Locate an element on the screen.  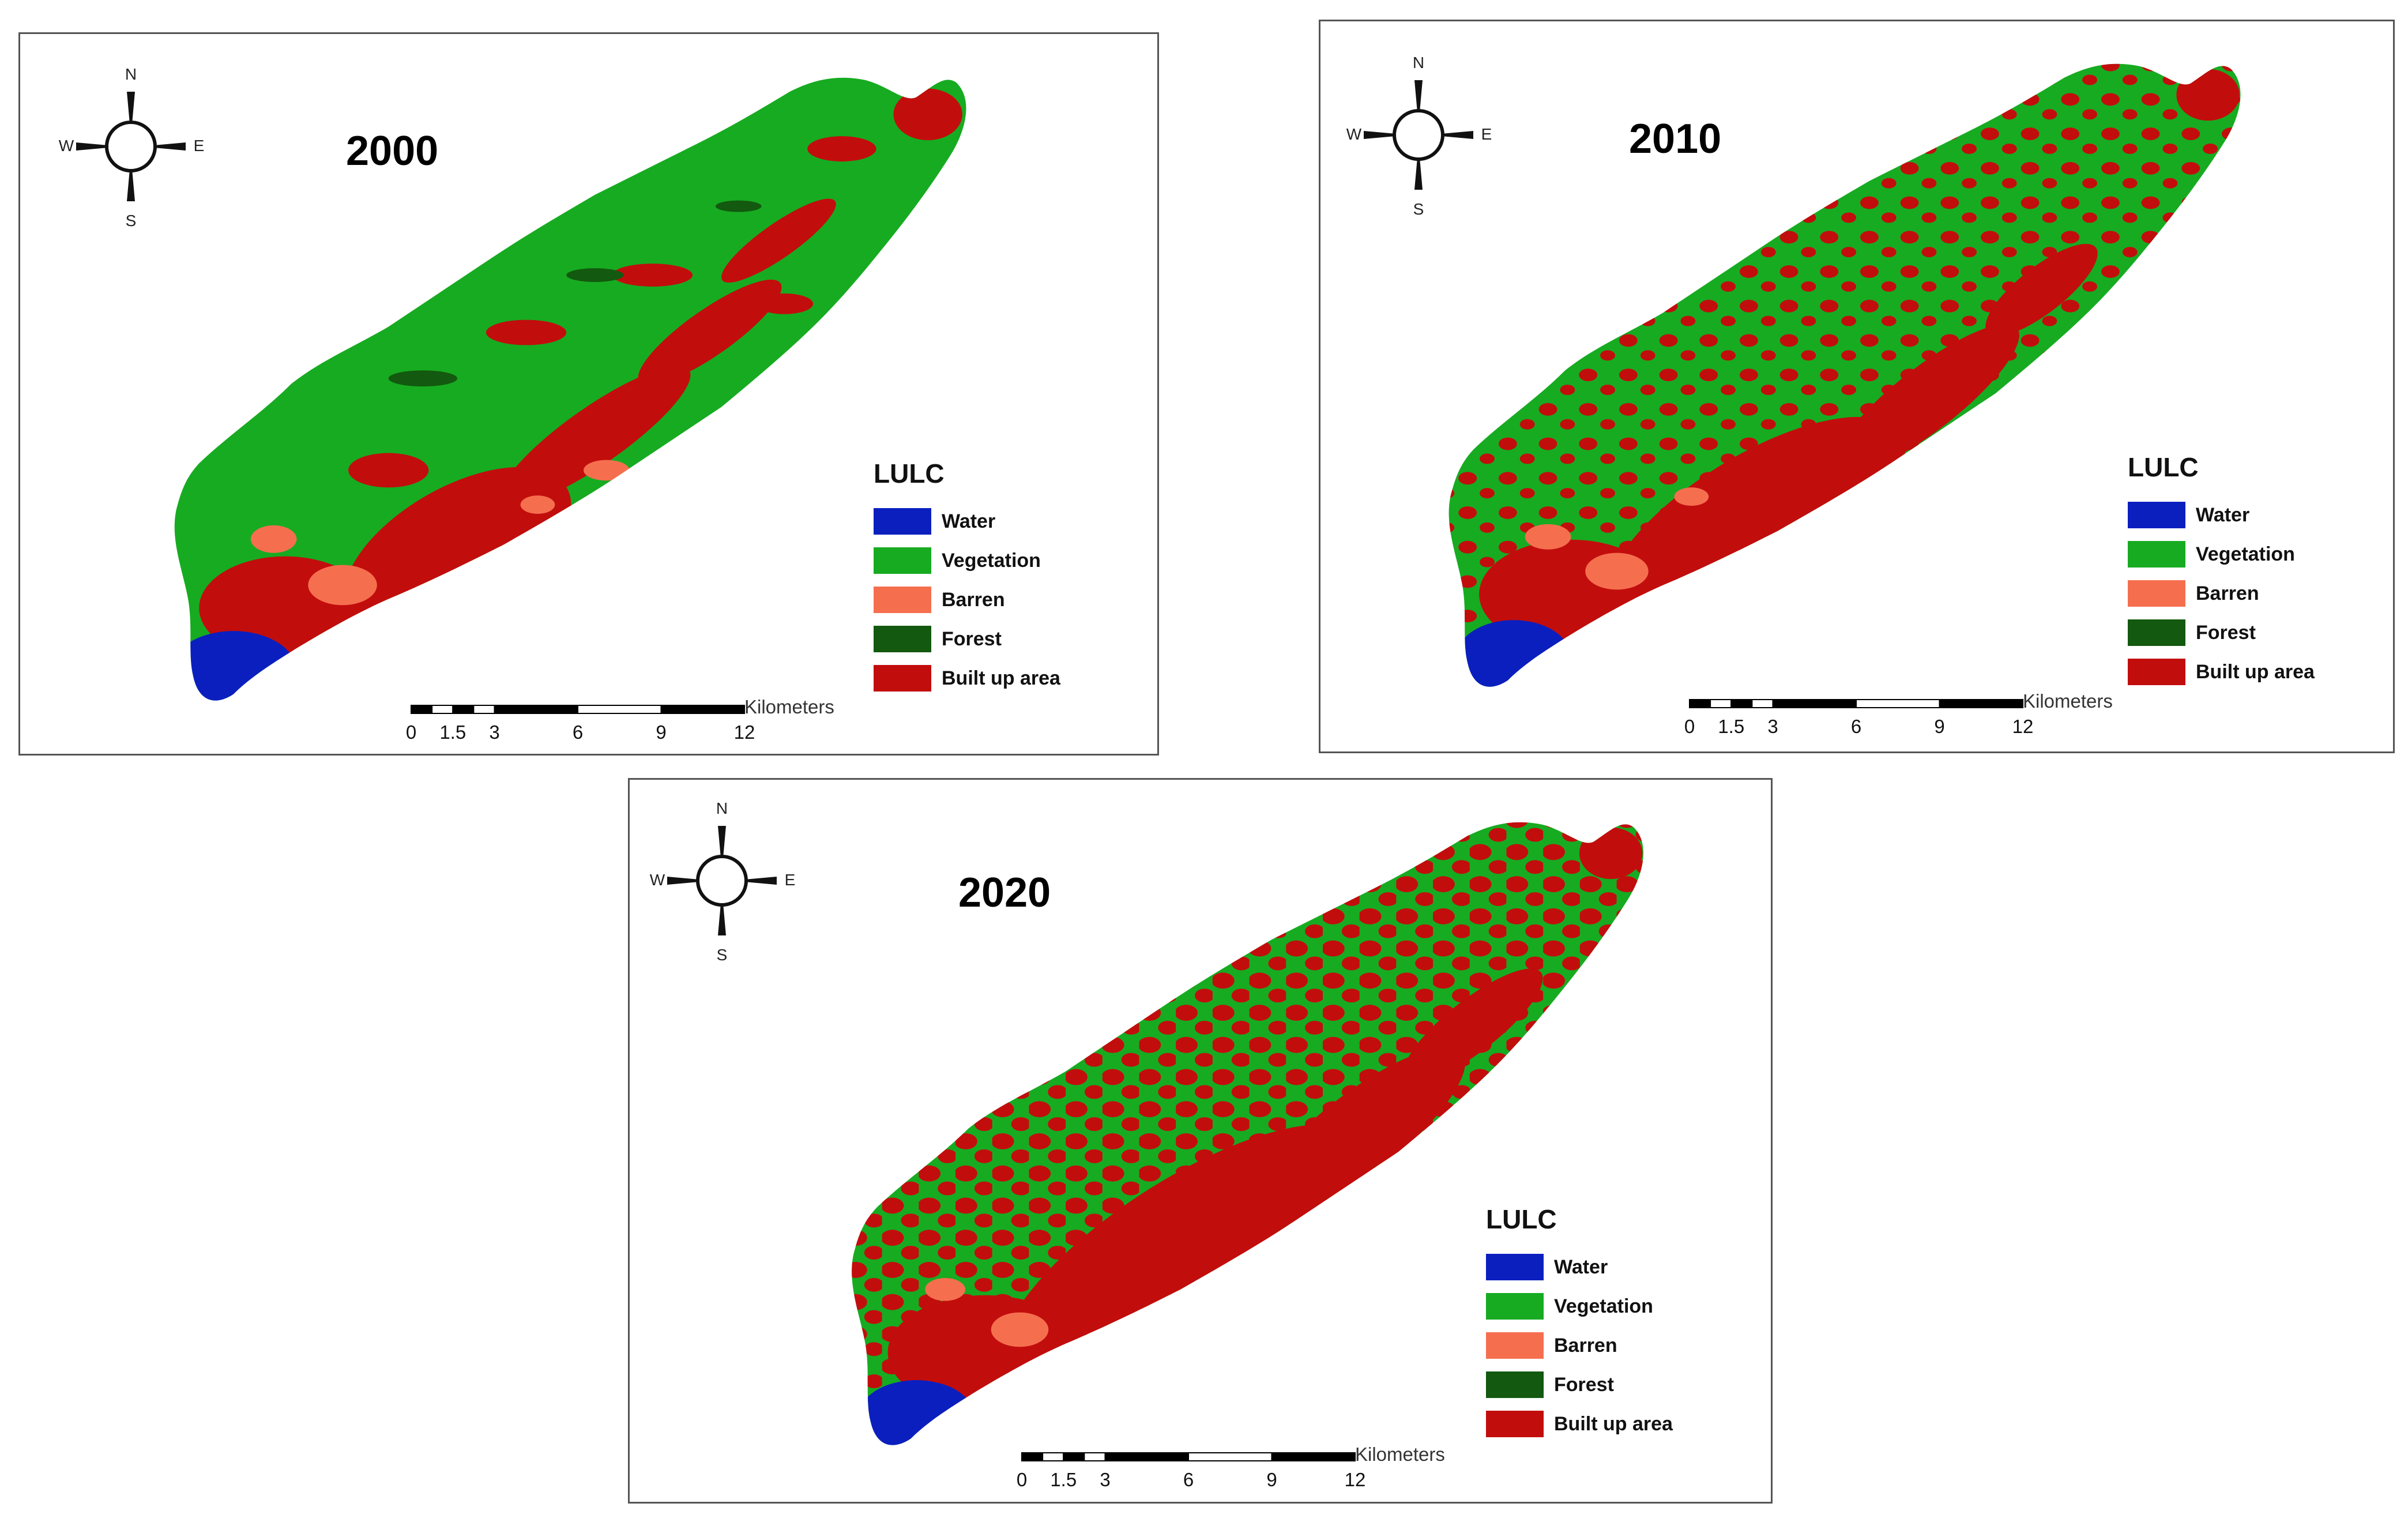
lulc-map-2010 is located at coordinates (1844, 375).